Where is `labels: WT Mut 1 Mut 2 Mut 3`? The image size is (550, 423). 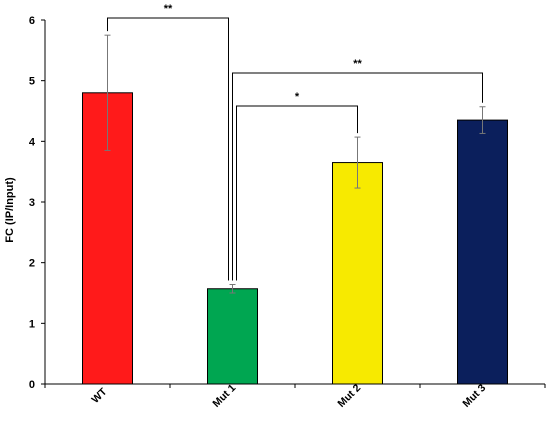 labels: WT Mut 1 Mut 2 Mut 3 is located at coordinates (288, 396).